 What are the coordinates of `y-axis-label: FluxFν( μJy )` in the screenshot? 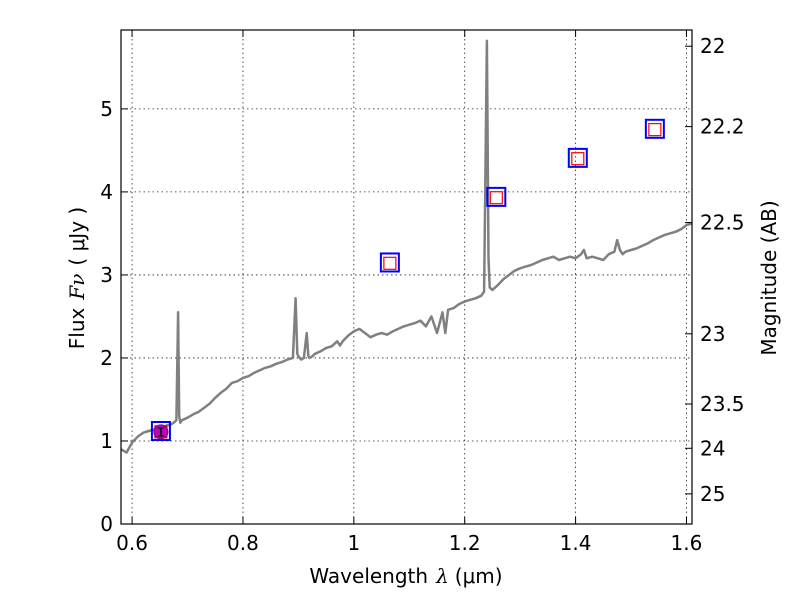 It's located at (77, 278).